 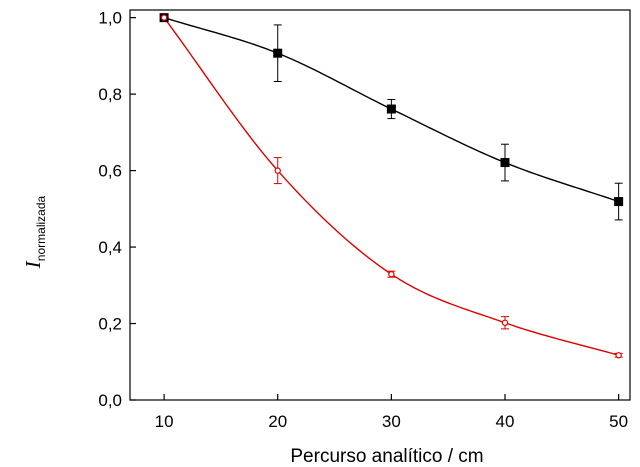 What do you see at coordinates (110, 18) in the screenshot?
I see `y-tick-label: 1,0` at bounding box center [110, 18].